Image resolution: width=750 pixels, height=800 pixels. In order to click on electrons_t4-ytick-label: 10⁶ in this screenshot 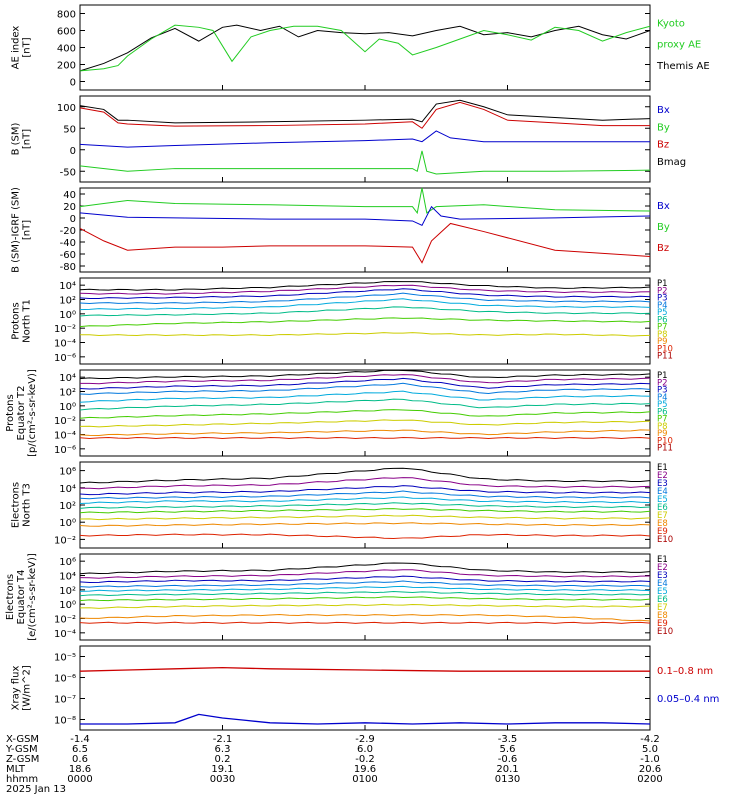, I will do `click(67, 562)`.